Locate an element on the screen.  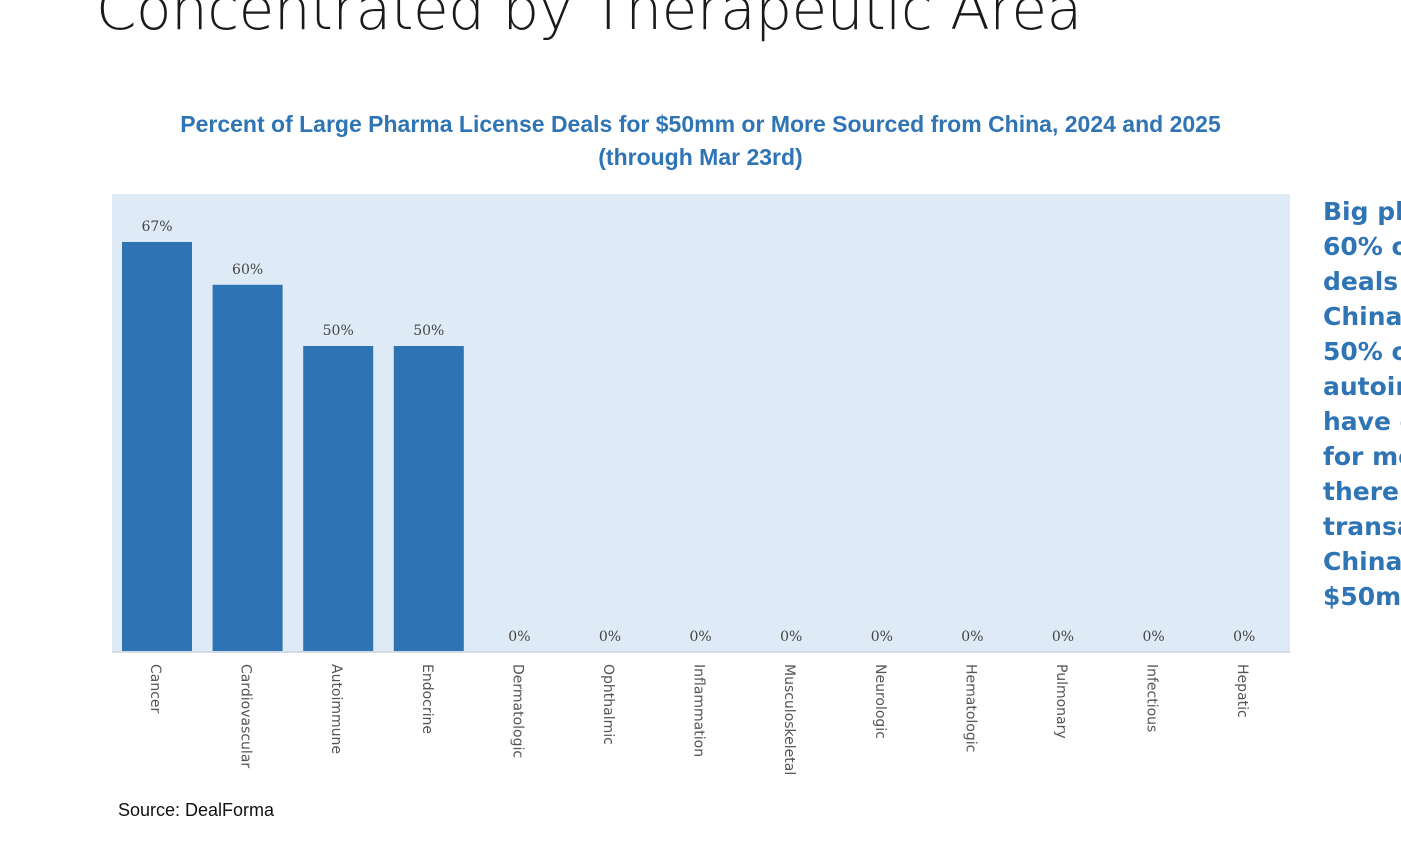
bar-cancer is located at coordinates (157, 446).